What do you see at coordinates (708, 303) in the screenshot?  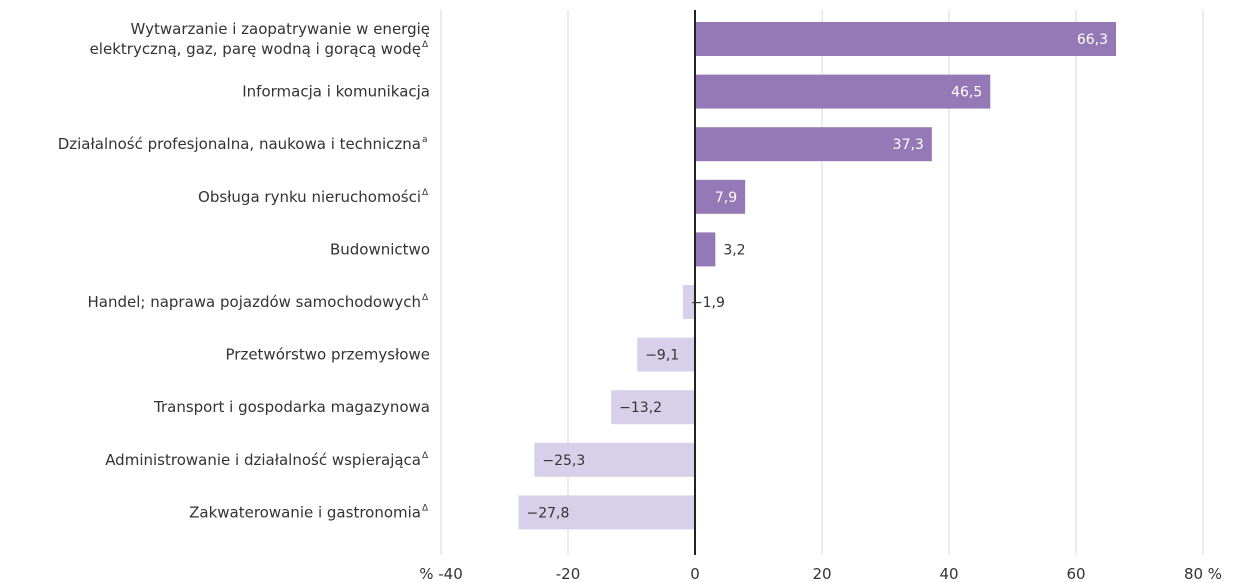 I see `value-label: −1,9` at bounding box center [708, 303].